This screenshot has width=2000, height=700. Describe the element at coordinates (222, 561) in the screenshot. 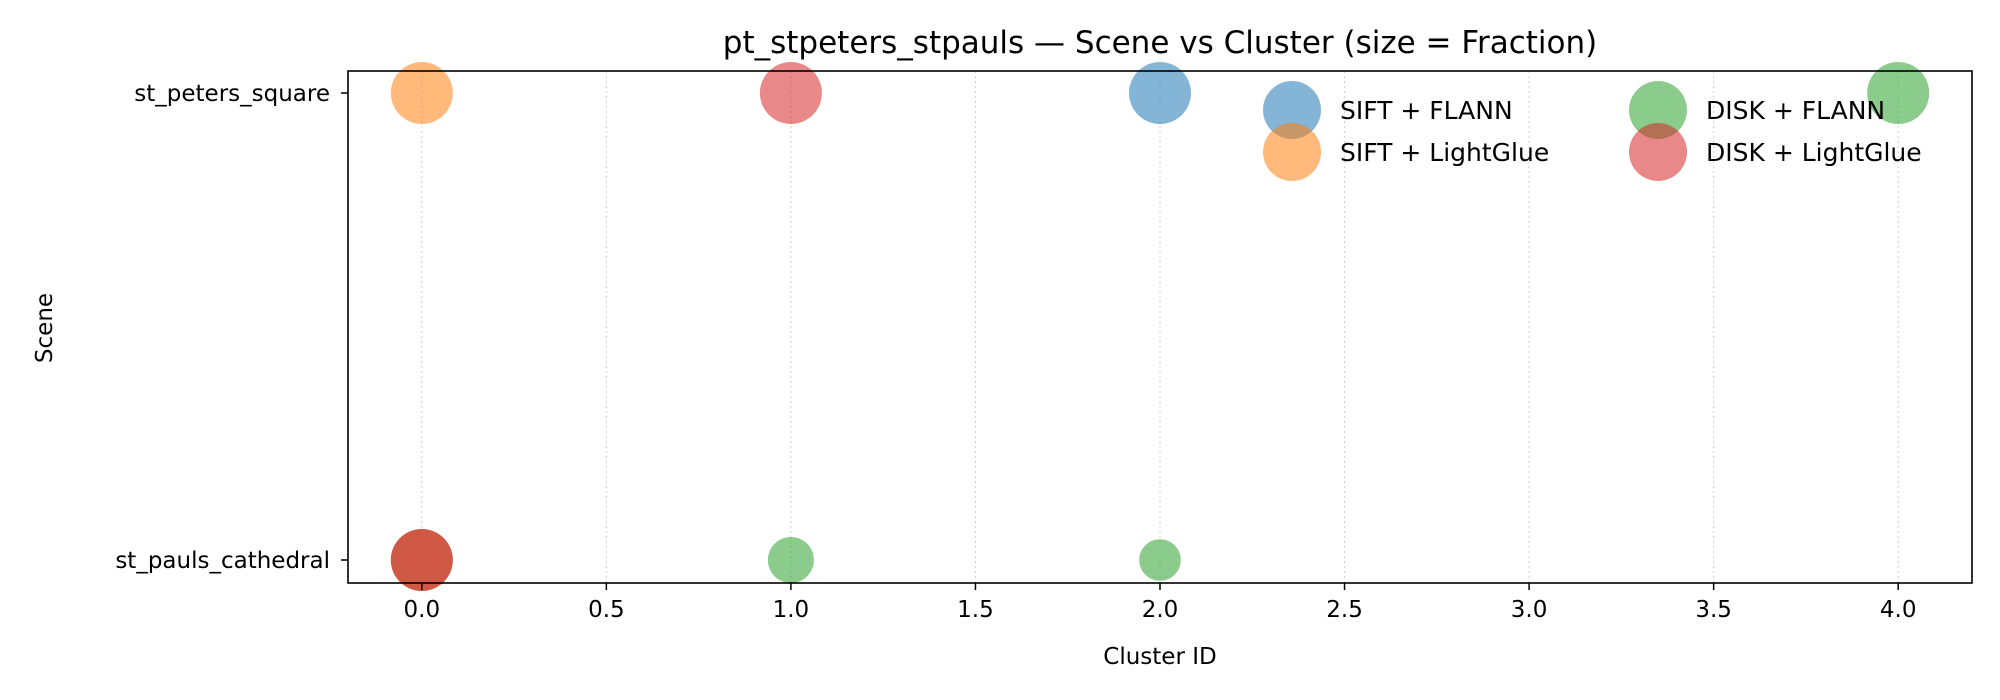

I see `y-tick-label: st_pauls_cathedral` at that location.